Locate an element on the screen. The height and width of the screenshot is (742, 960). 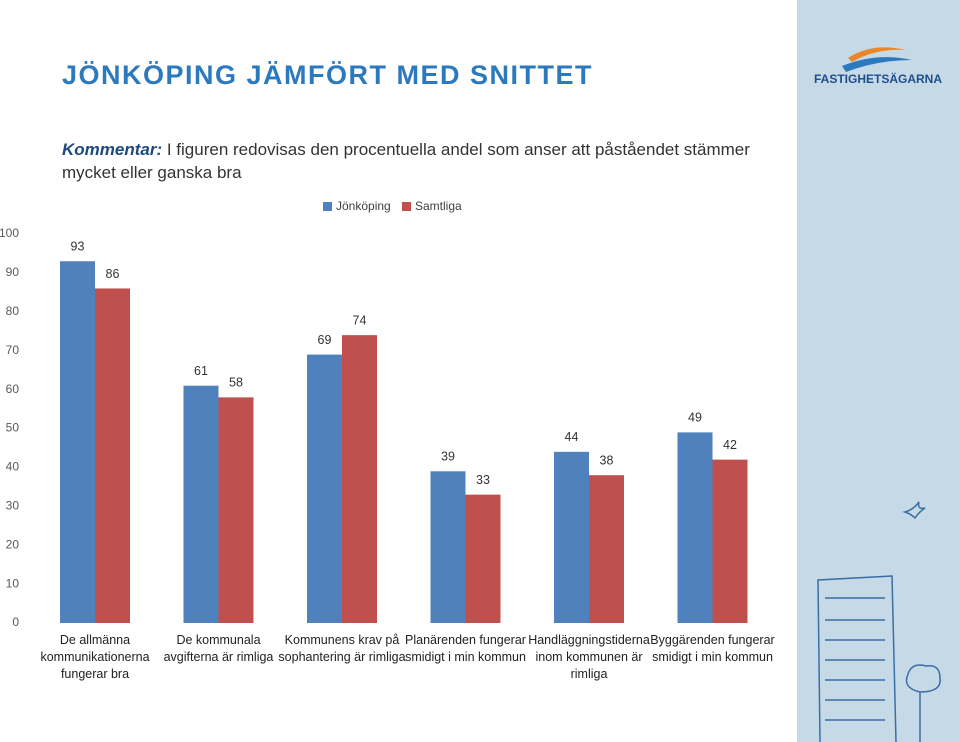
y-tick-label: 0 is located at coordinates (15, 622).